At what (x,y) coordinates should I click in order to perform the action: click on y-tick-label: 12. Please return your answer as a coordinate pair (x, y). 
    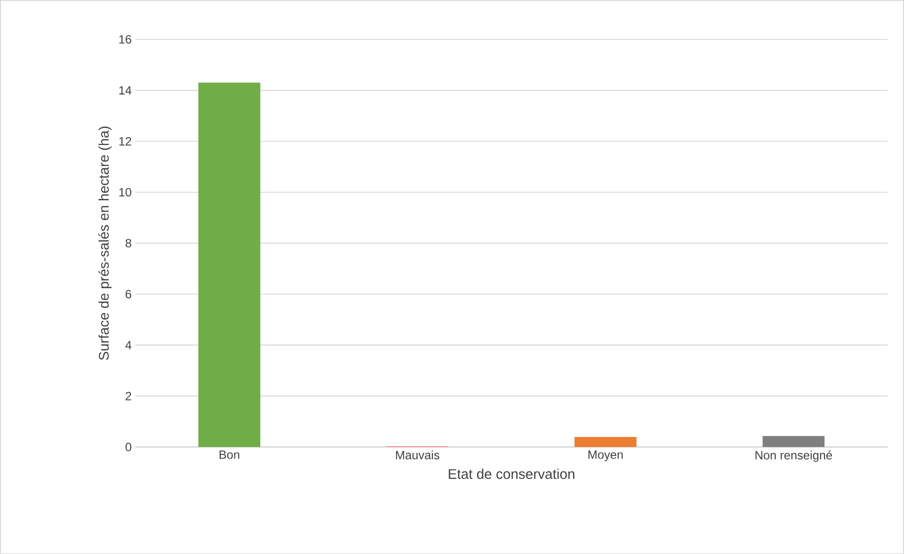
    Looking at the image, I should click on (125, 141).